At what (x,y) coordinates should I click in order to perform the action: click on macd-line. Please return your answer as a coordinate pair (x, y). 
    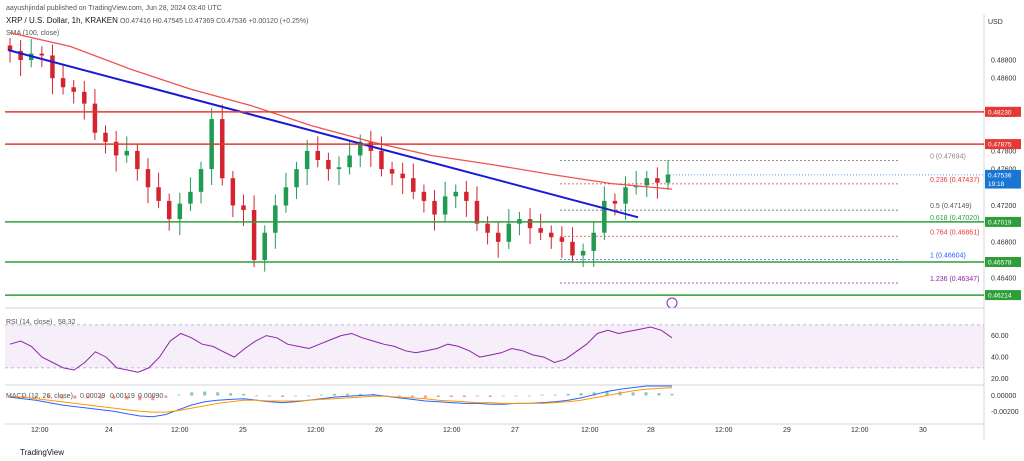
    Looking at the image, I should click on (340, 401).